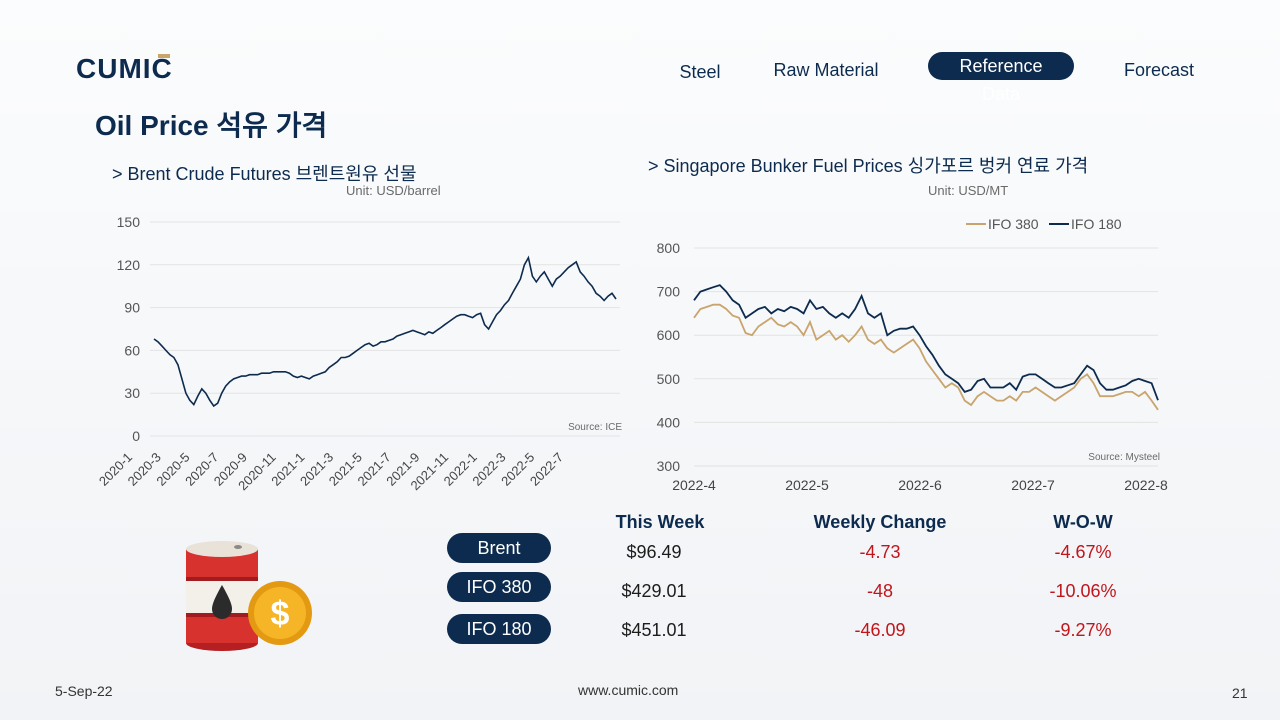 This screenshot has width=1280, height=720. Describe the element at coordinates (669, 379) in the screenshot. I see `bunker-ytick-label: 500` at that location.